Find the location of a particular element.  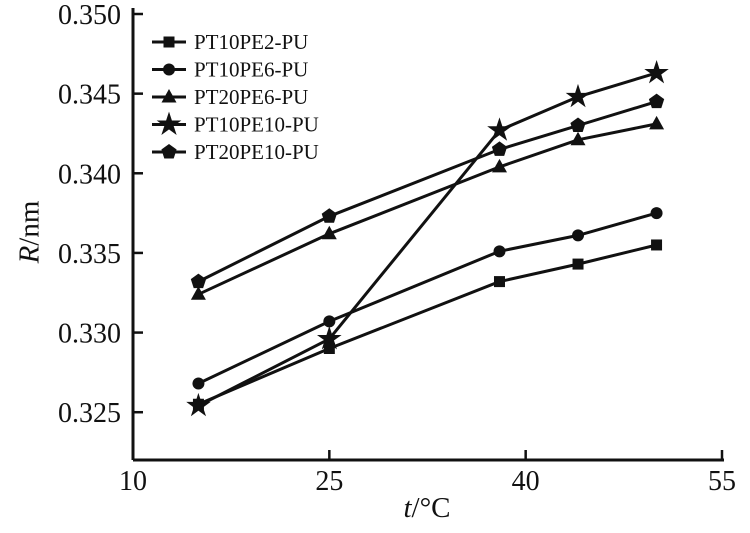

x-tick-label: 55 is located at coordinates (722, 481).